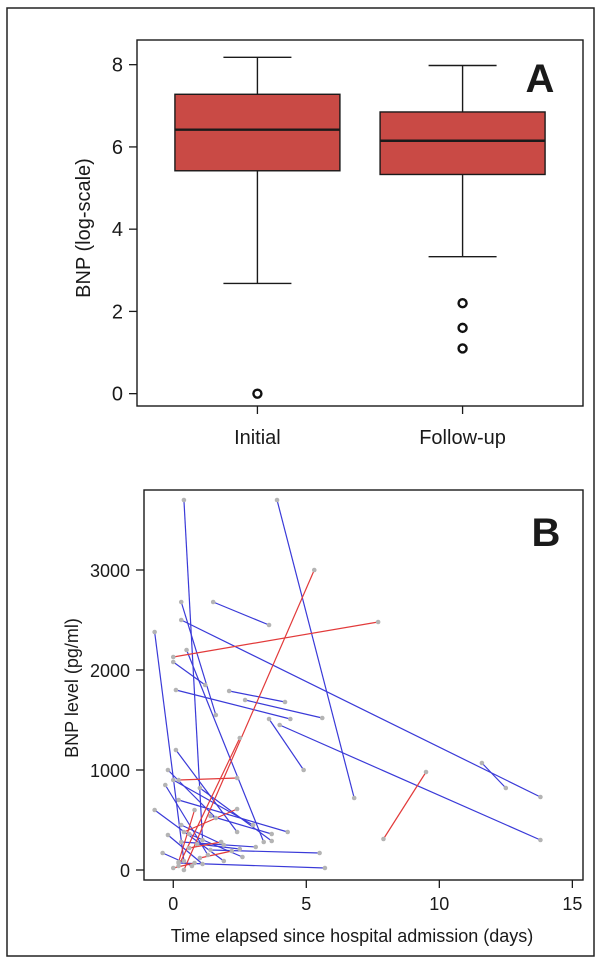 Image resolution: width=602 pixels, height=963 pixels. What do you see at coordinates (72, 688) in the screenshot?
I see `panel-b-ylabel: BNP level (pg/ml)` at bounding box center [72, 688].